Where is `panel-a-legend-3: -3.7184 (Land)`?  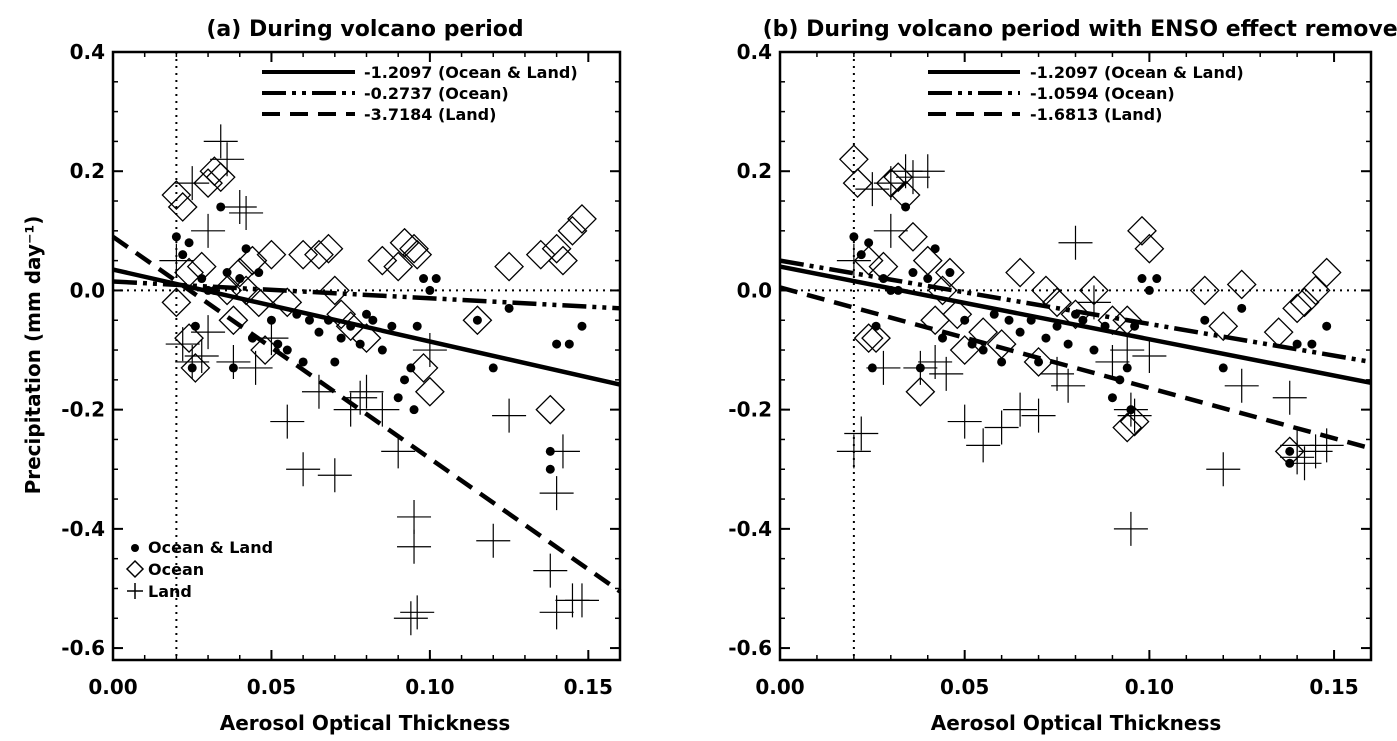
panel-a-legend-3: -3.7184 (Land) is located at coordinates (430, 114).